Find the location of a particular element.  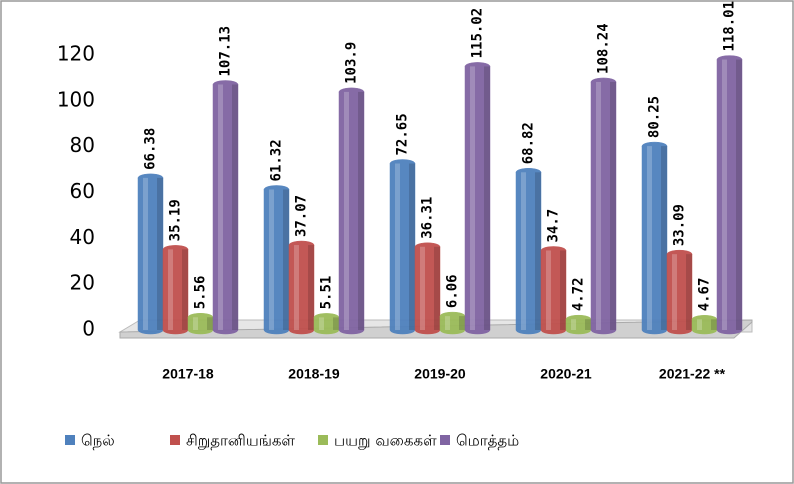

y-tick-label: 60 is located at coordinates (82, 191).